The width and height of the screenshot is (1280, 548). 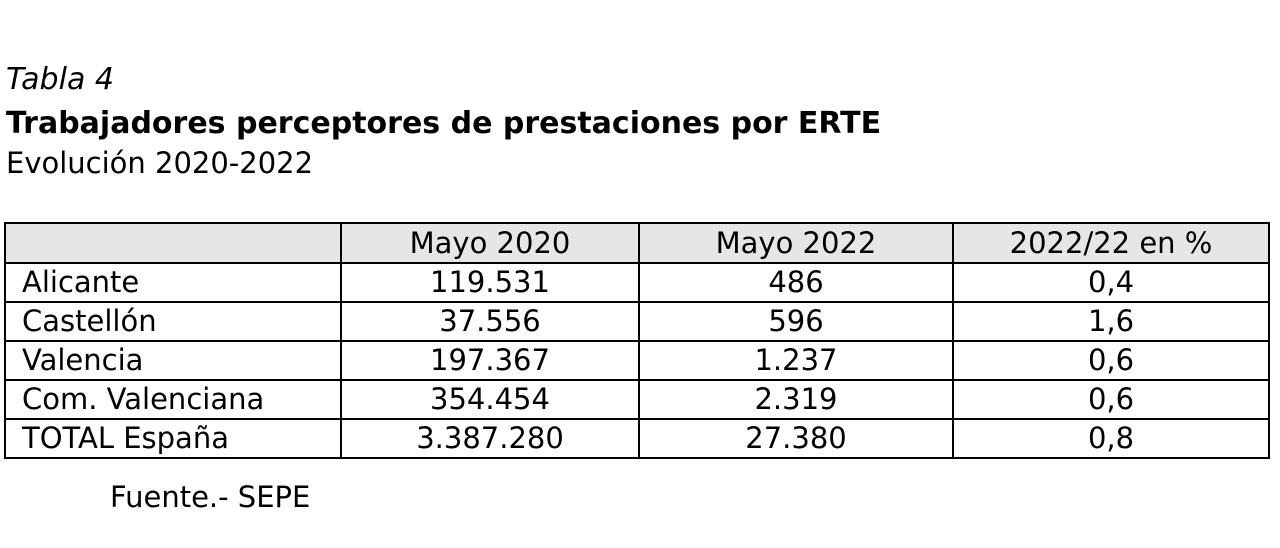 What do you see at coordinates (796, 438) in the screenshot?
I see `cell-mayo-2022: 27.380` at bounding box center [796, 438].